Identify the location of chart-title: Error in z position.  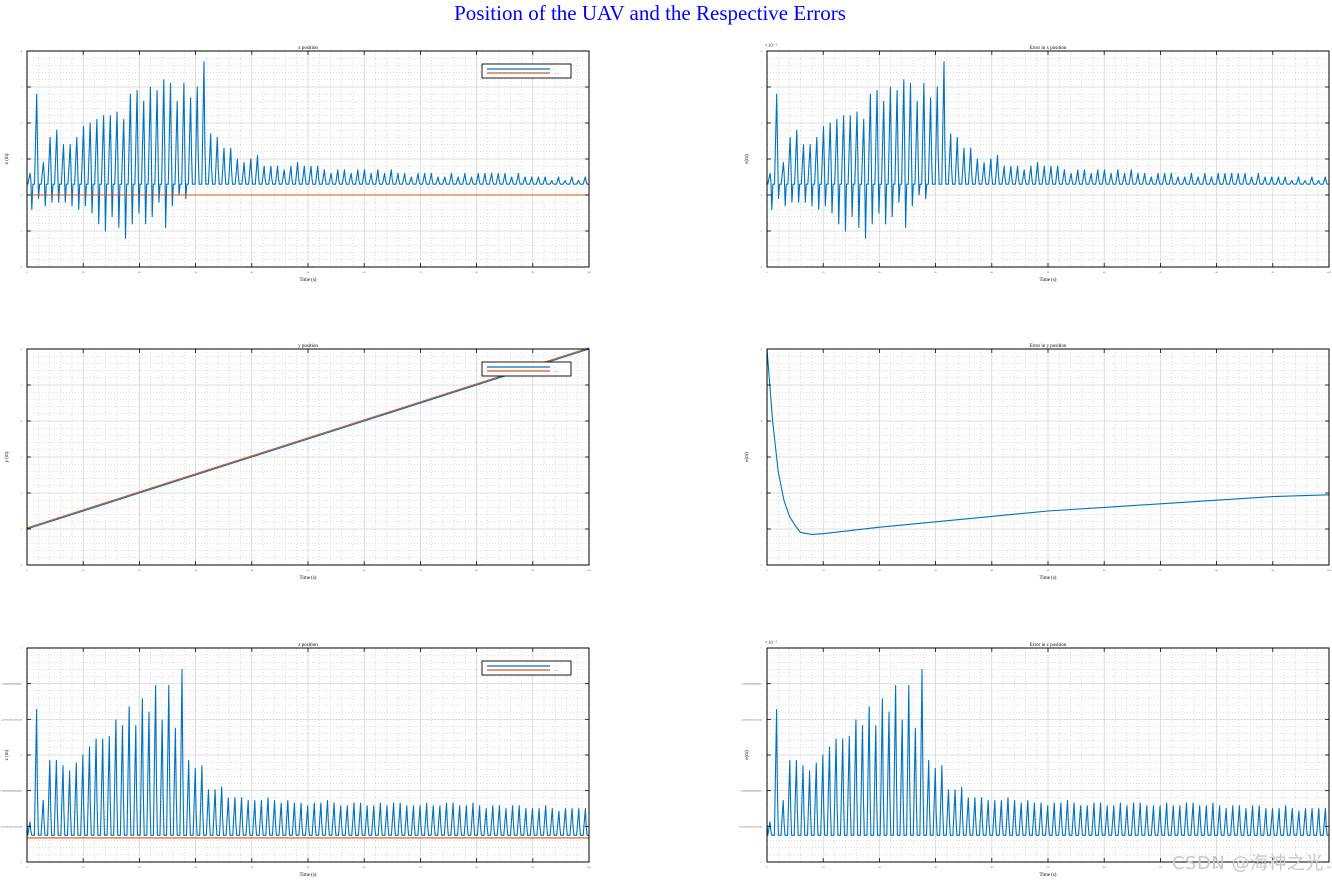
(1048, 645).